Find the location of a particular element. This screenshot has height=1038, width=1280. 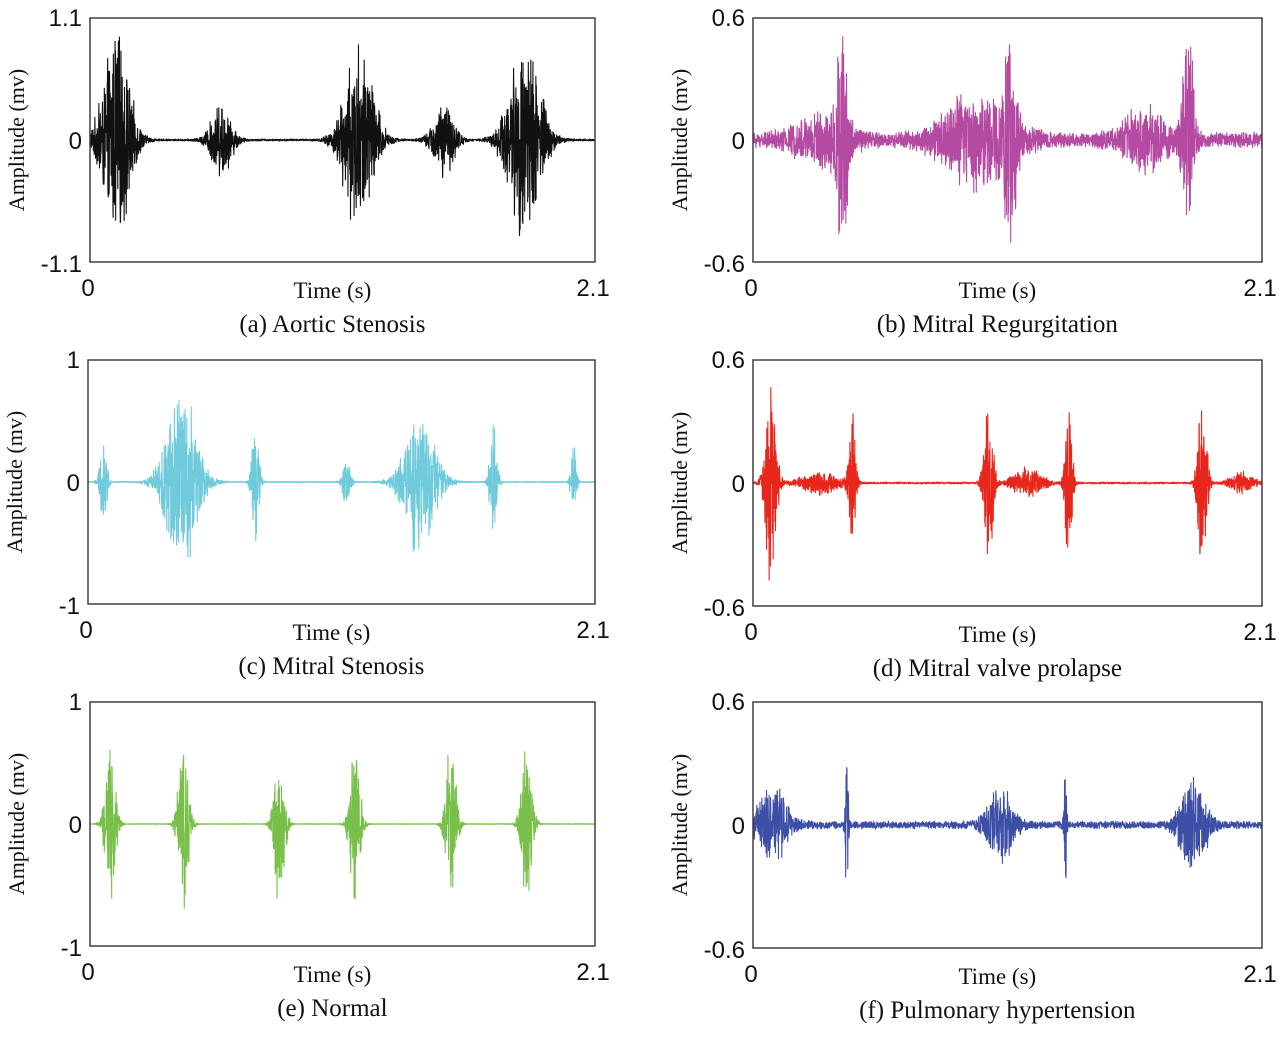

panel-caption-d: (d) Mitral valve prolapse is located at coordinates (997, 668).